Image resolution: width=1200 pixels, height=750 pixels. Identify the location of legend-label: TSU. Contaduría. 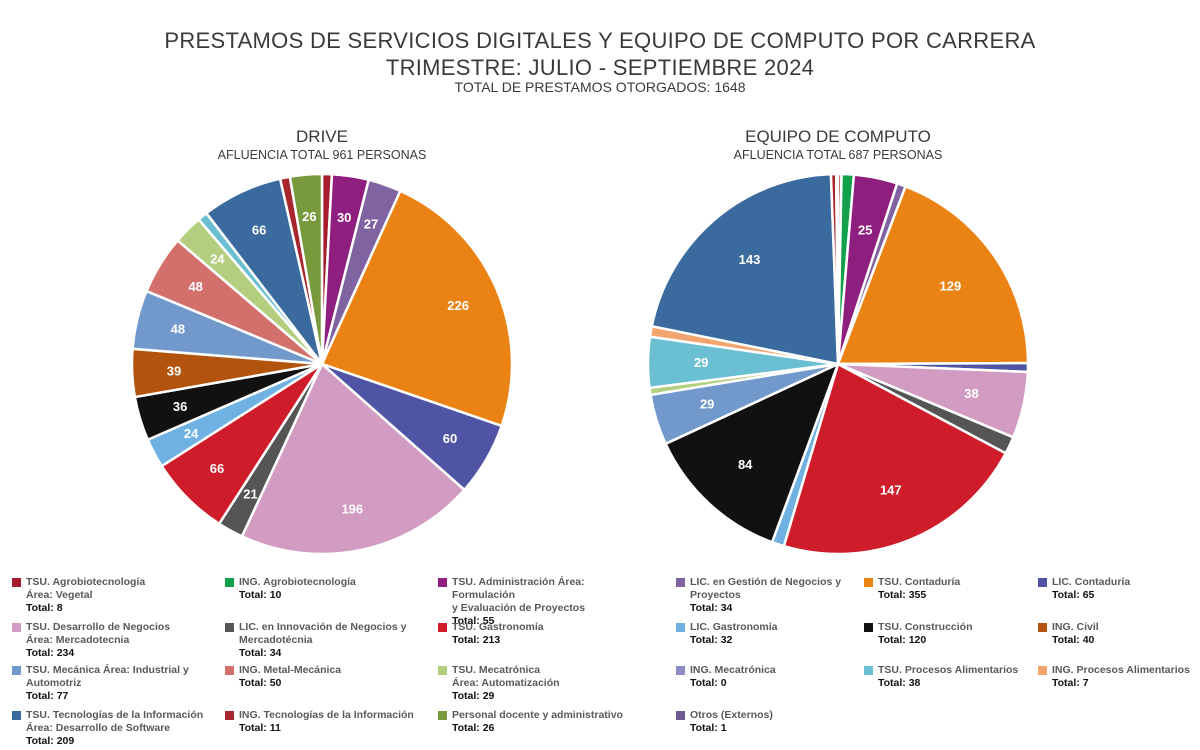
(919, 582).